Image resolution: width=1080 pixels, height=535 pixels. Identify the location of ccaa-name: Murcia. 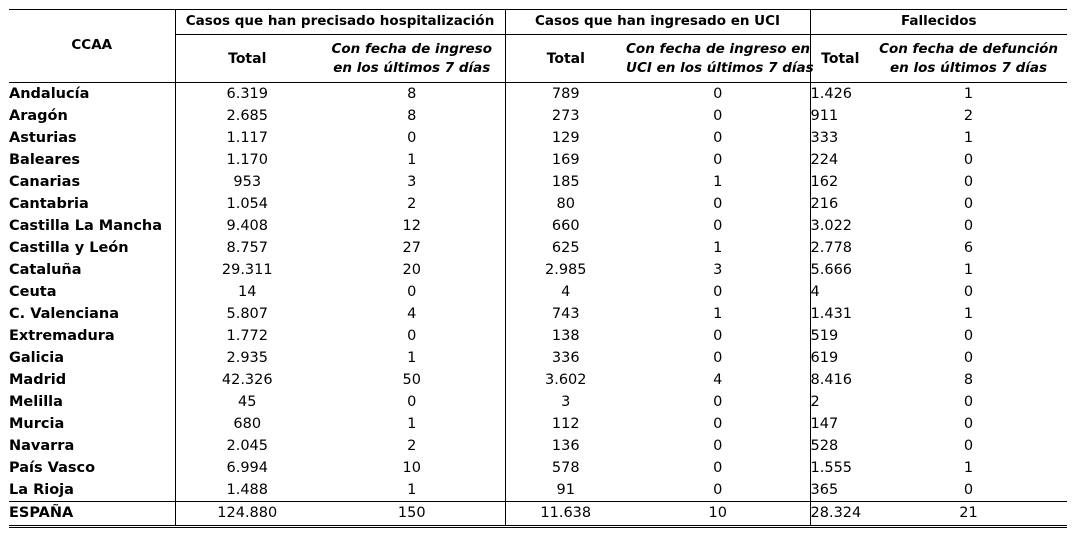
(37, 423).